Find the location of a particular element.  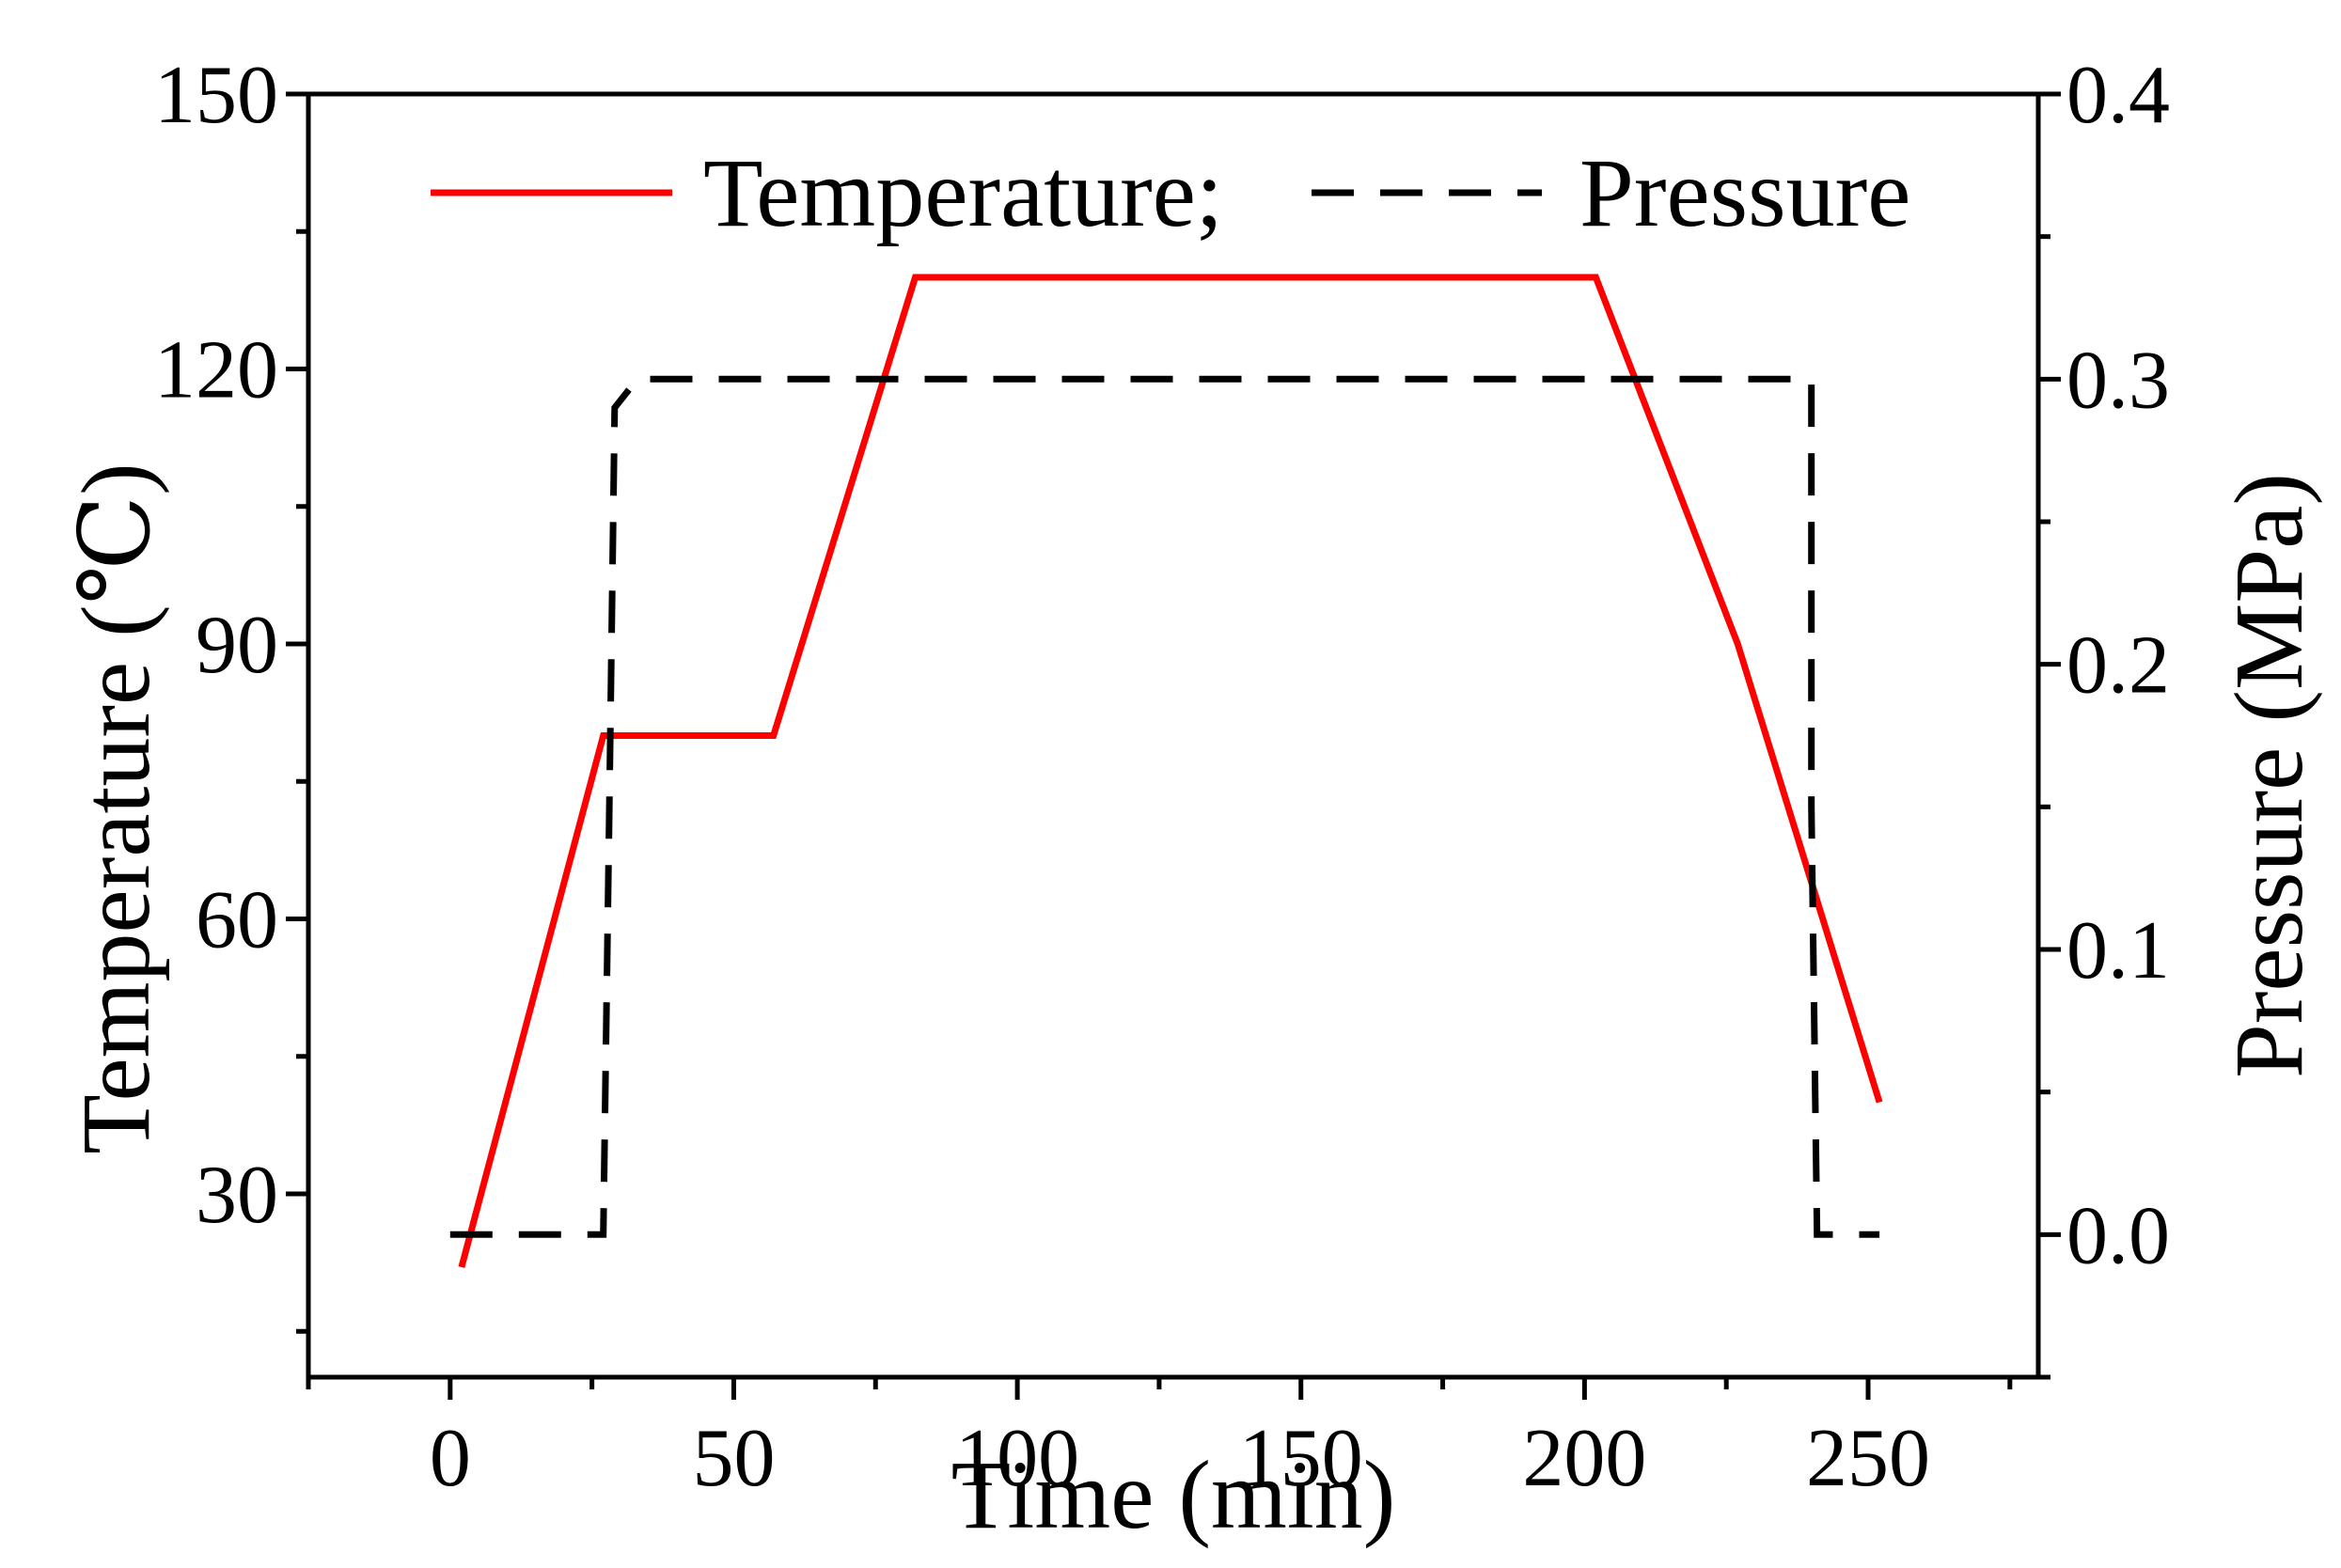

x-tick-label: 50 is located at coordinates (733, 1458).